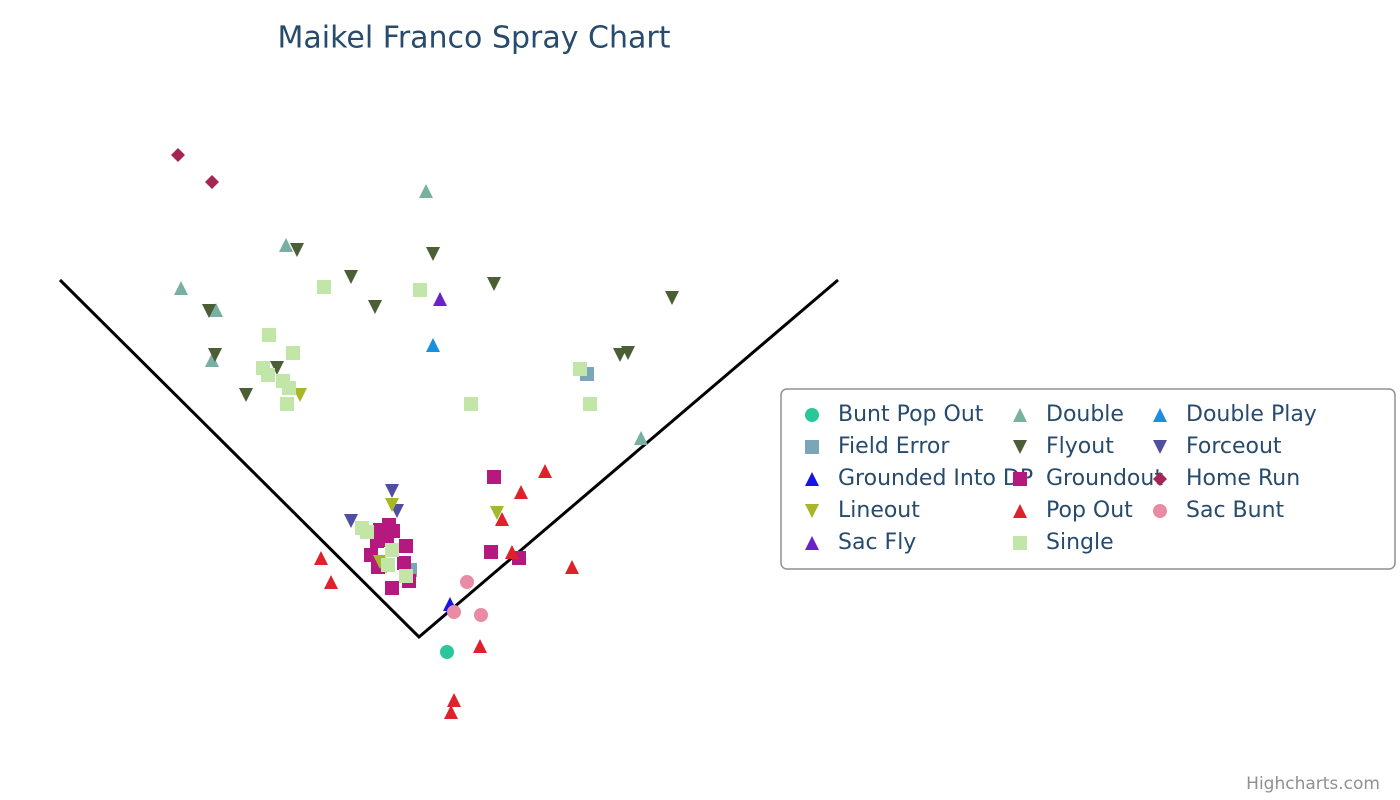 The width and height of the screenshot is (1400, 800). What do you see at coordinates (1080, 446) in the screenshot?
I see `legend-label: Flyout` at bounding box center [1080, 446].